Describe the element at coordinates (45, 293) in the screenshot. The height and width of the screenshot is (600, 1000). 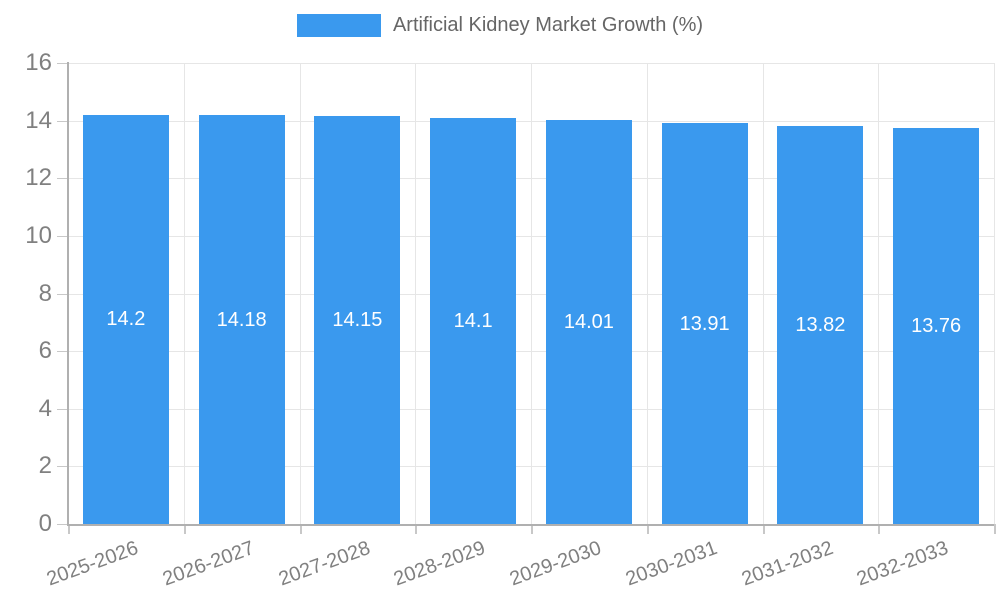
I see `y-axis-tick-label: 8` at that location.